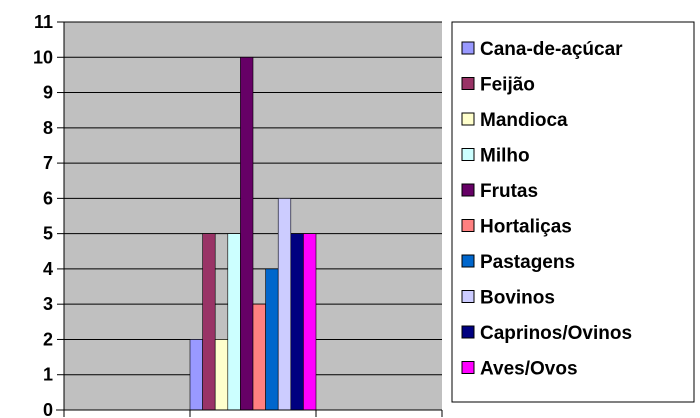 The width and height of the screenshot is (700, 418). Describe the element at coordinates (253, 413) in the screenshot. I see `x-tick-marks` at that location.